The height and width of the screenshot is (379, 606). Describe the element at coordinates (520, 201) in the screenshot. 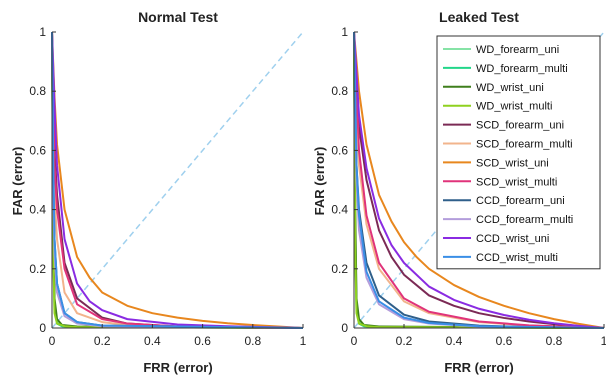

I see `legend-entry-label: CCD_forearm_uni` at that location.